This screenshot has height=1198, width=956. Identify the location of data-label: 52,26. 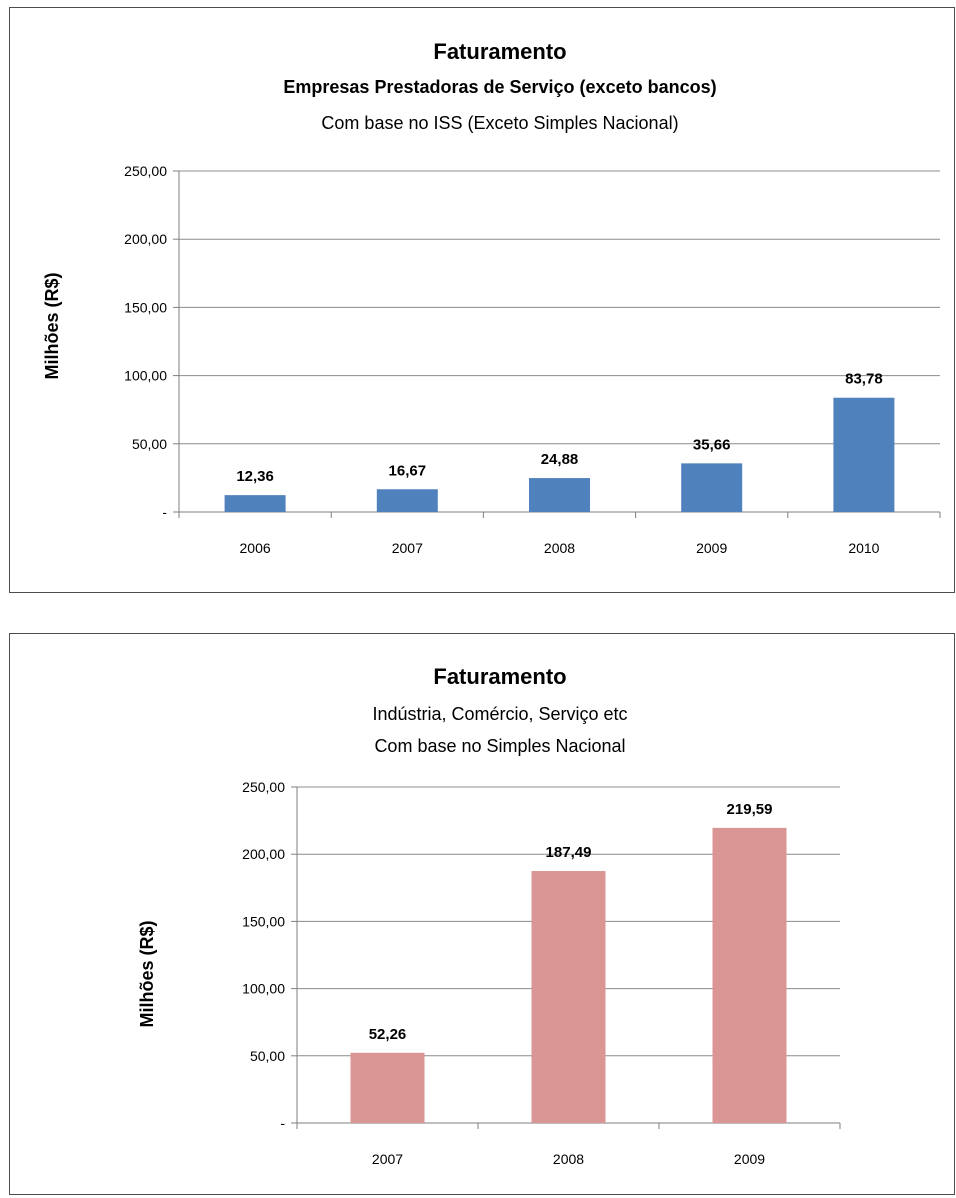
(388, 1034).